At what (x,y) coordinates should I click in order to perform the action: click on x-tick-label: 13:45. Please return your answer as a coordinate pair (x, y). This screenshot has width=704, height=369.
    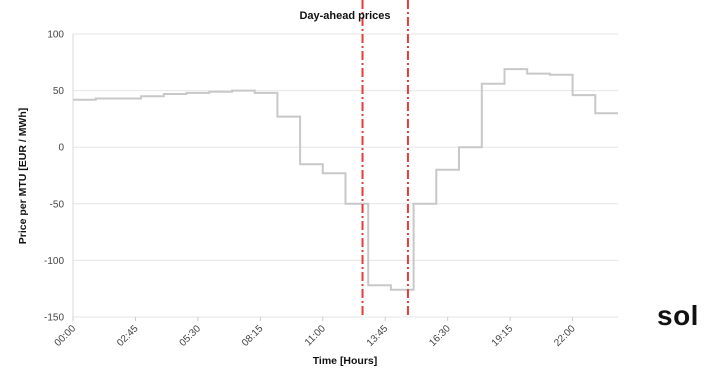
    Looking at the image, I should click on (378, 336).